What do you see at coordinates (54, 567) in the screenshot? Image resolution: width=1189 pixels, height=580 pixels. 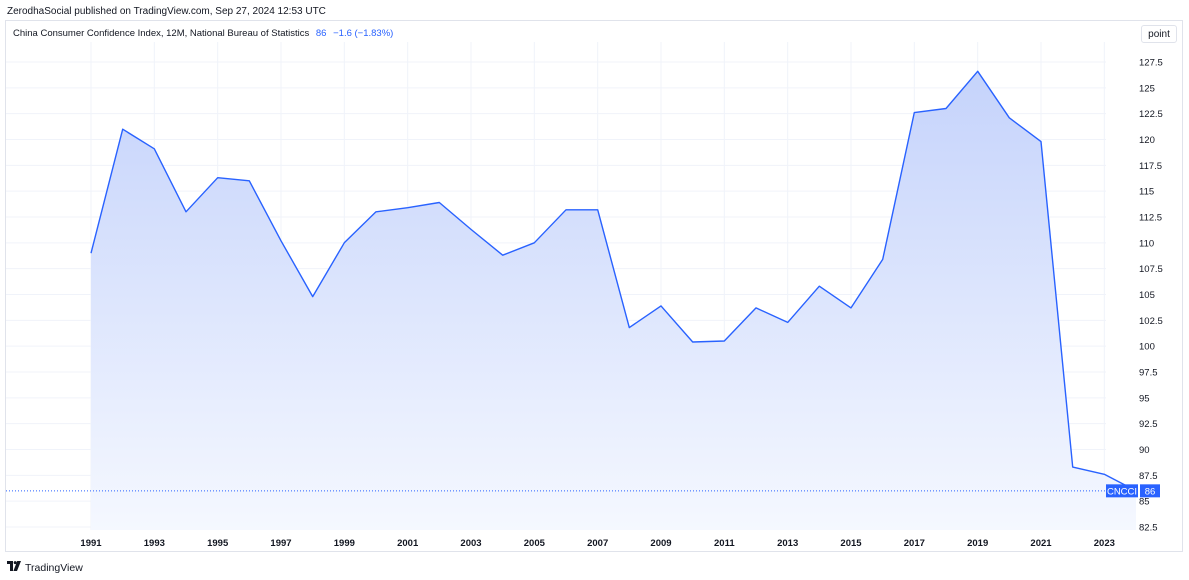 I see `footer-brand-label: TradingView` at bounding box center [54, 567].